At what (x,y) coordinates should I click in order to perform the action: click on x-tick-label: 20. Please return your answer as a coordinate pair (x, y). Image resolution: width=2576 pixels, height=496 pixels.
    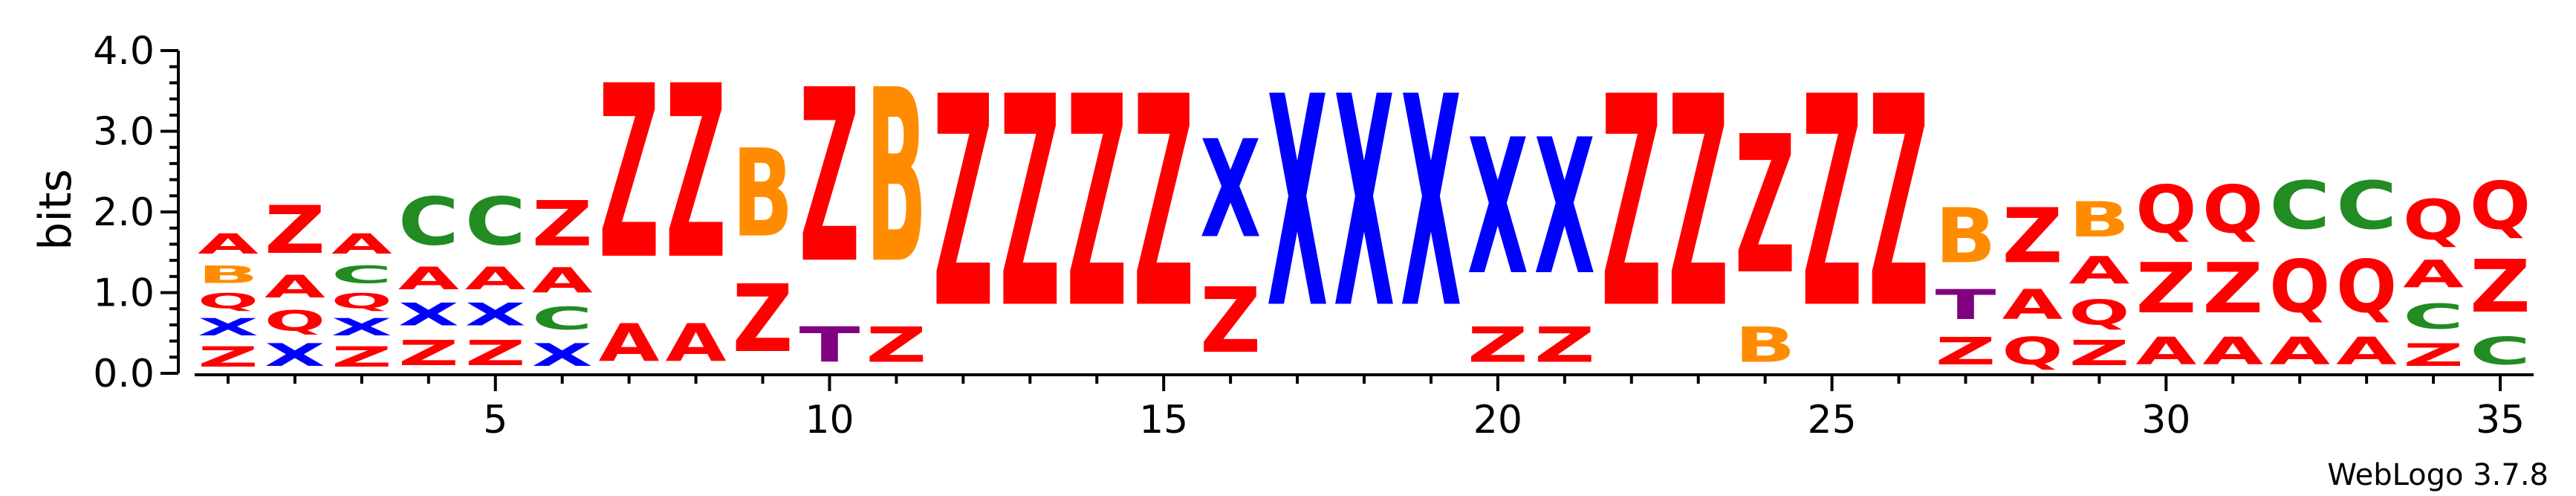
    Looking at the image, I should click on (1497, 420).